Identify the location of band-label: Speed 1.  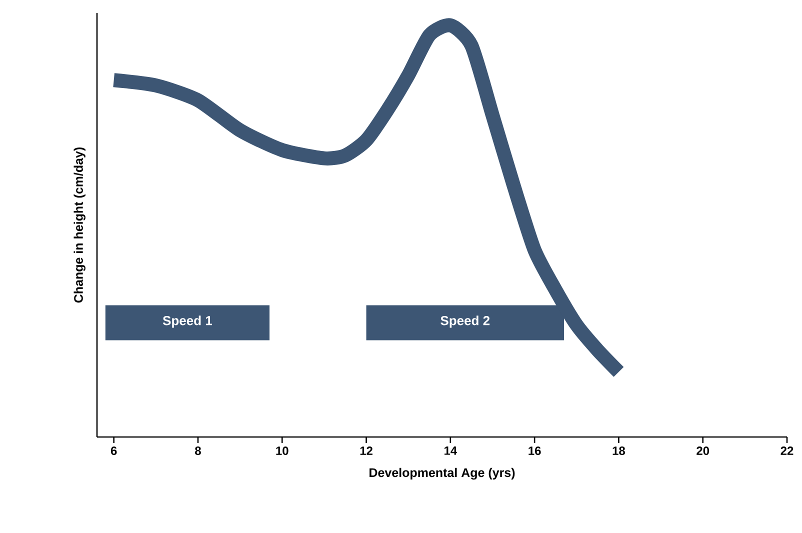
(187, 322).